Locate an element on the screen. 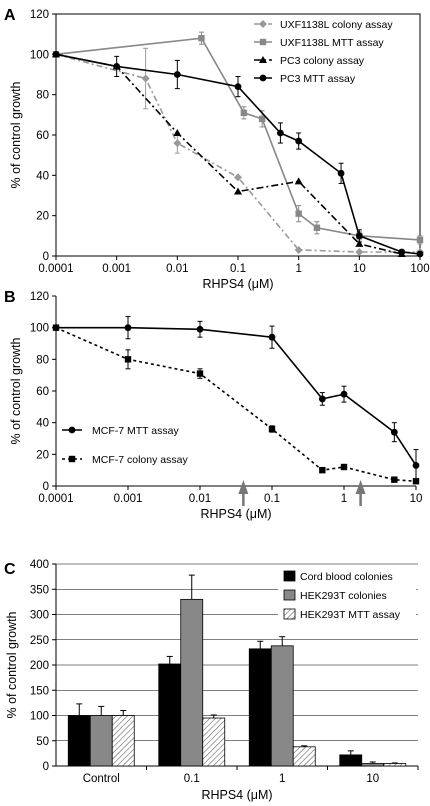 Image resolution: width=430 pixels, height=806 pixels. panel-a-y-axis-label: % of control growth is located at coordinates (16, 134).